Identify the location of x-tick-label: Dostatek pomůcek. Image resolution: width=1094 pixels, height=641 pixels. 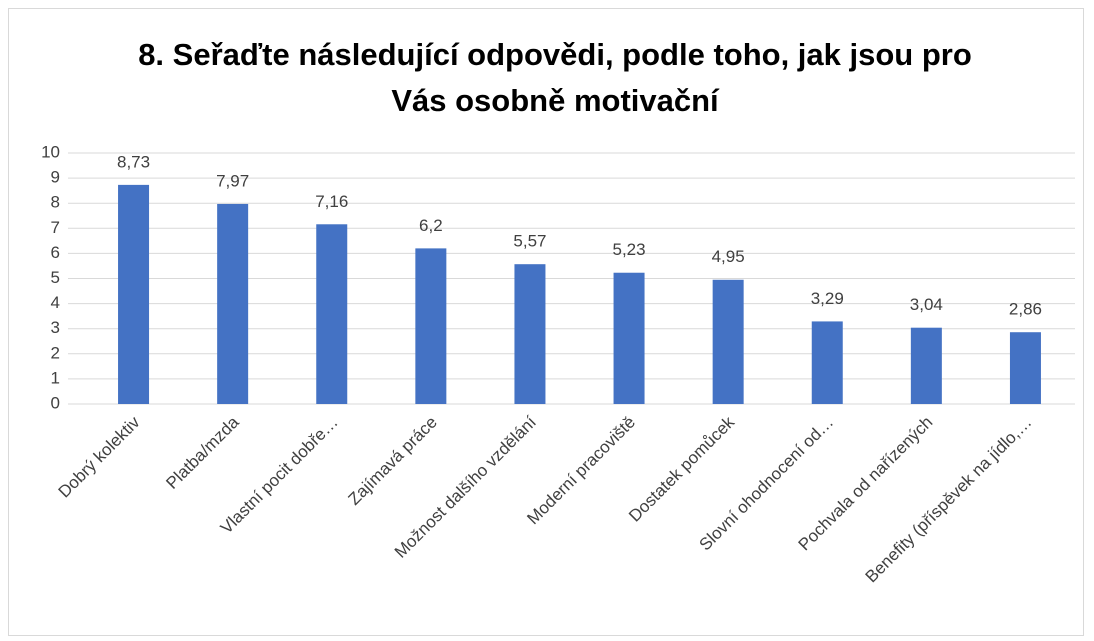
(681, 468).